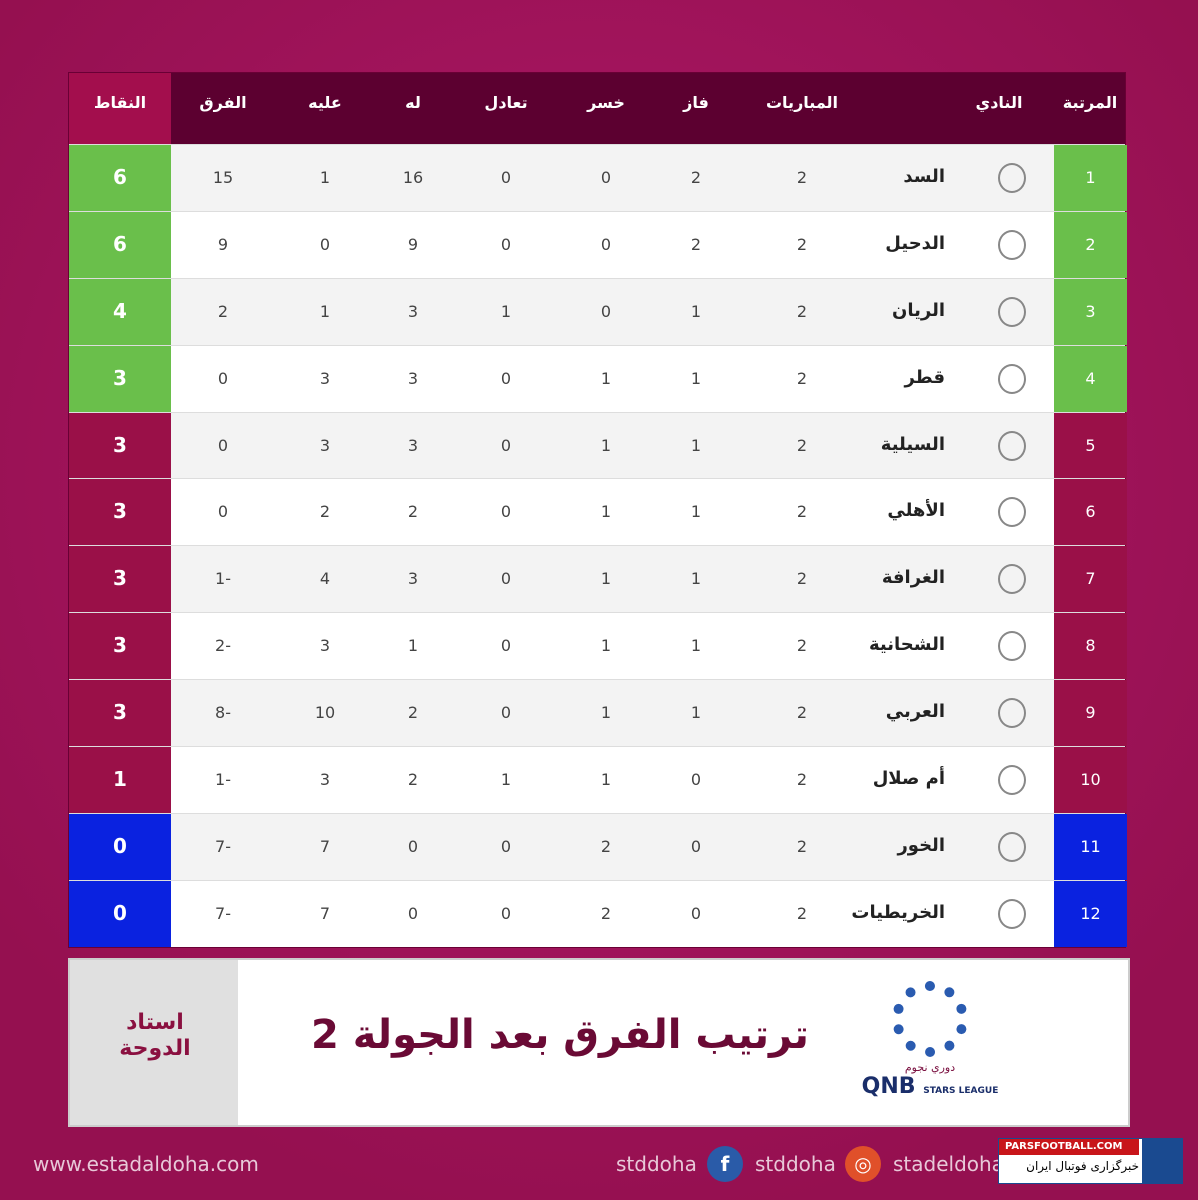  I want to click on diff-cell: 2-, so click(223, 646).